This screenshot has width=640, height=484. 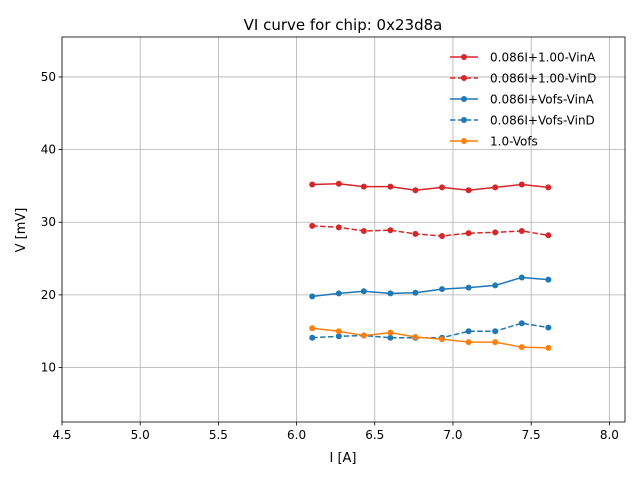 I want to click on y-axis-label: V [mV], so click(x=21, y=230).